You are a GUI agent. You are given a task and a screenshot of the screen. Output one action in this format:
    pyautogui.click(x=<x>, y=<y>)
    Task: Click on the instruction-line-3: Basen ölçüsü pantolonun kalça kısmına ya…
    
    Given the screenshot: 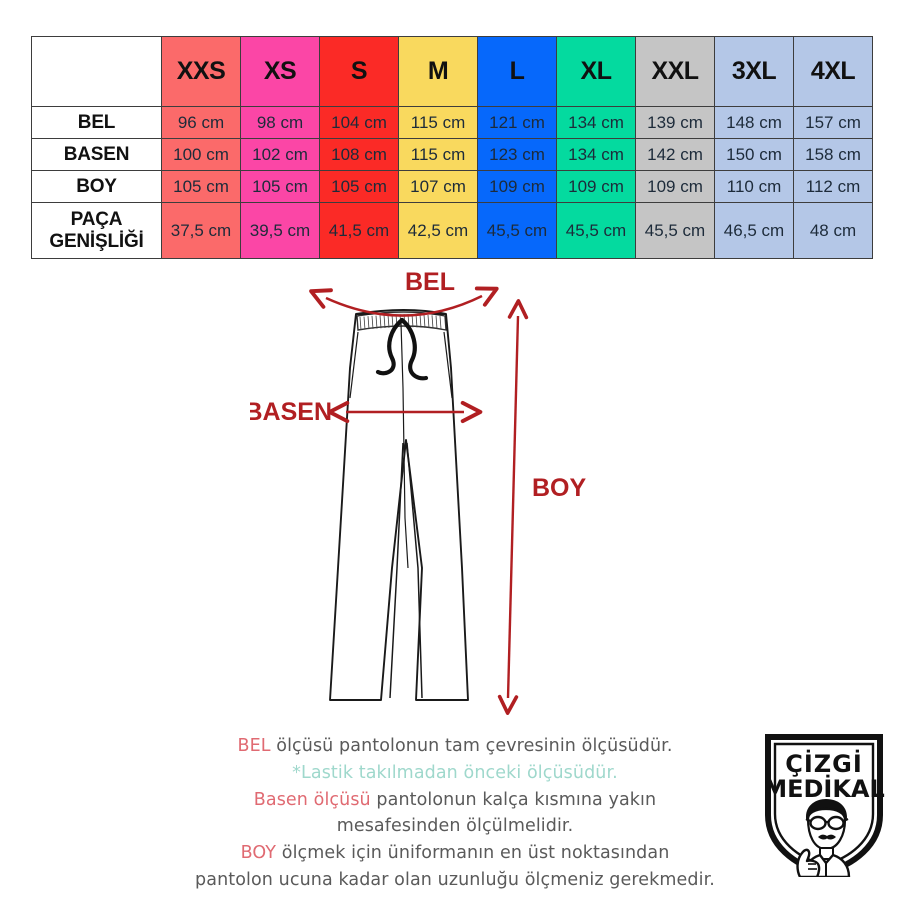 What is the action you would take?
    pyautogui.click(x=455, y=800)
    